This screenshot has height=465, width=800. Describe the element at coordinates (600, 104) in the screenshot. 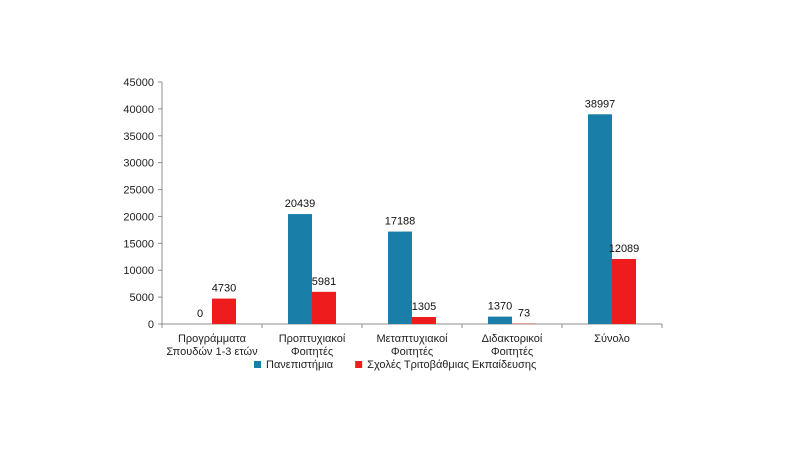

I see `data-label: 38997` at that location.